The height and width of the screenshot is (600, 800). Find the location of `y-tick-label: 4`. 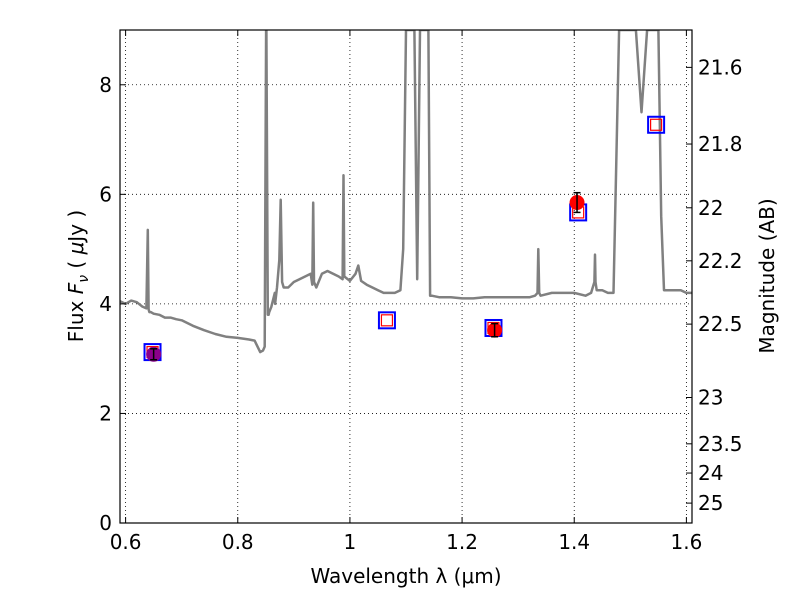

y-tick-label: 4 is located at coordinates (105, 304).